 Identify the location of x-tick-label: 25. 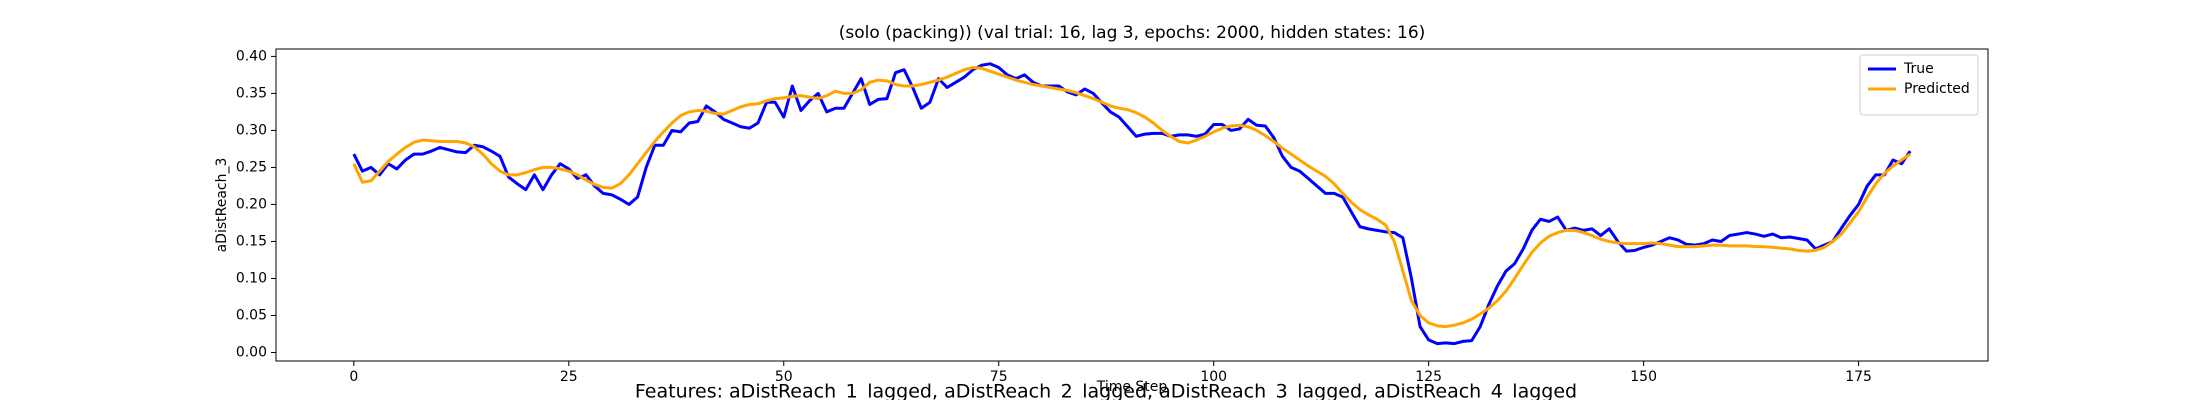
(569, 377).